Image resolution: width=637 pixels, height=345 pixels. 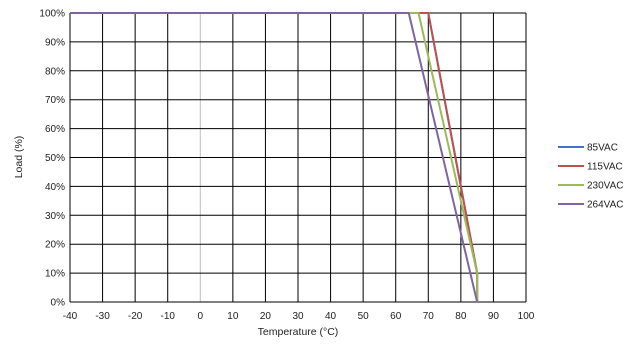 I want to click on x-tick-label: 30, so click(x=298, y=316).